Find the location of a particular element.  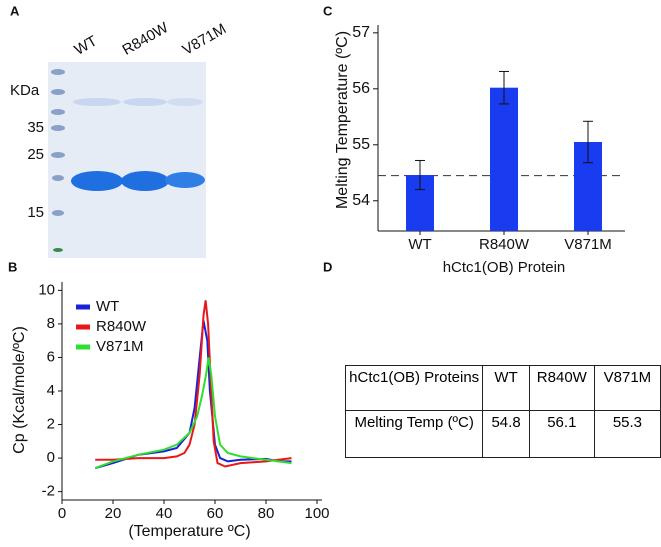

legend-label: V871M is located at coordinates (120, 346).